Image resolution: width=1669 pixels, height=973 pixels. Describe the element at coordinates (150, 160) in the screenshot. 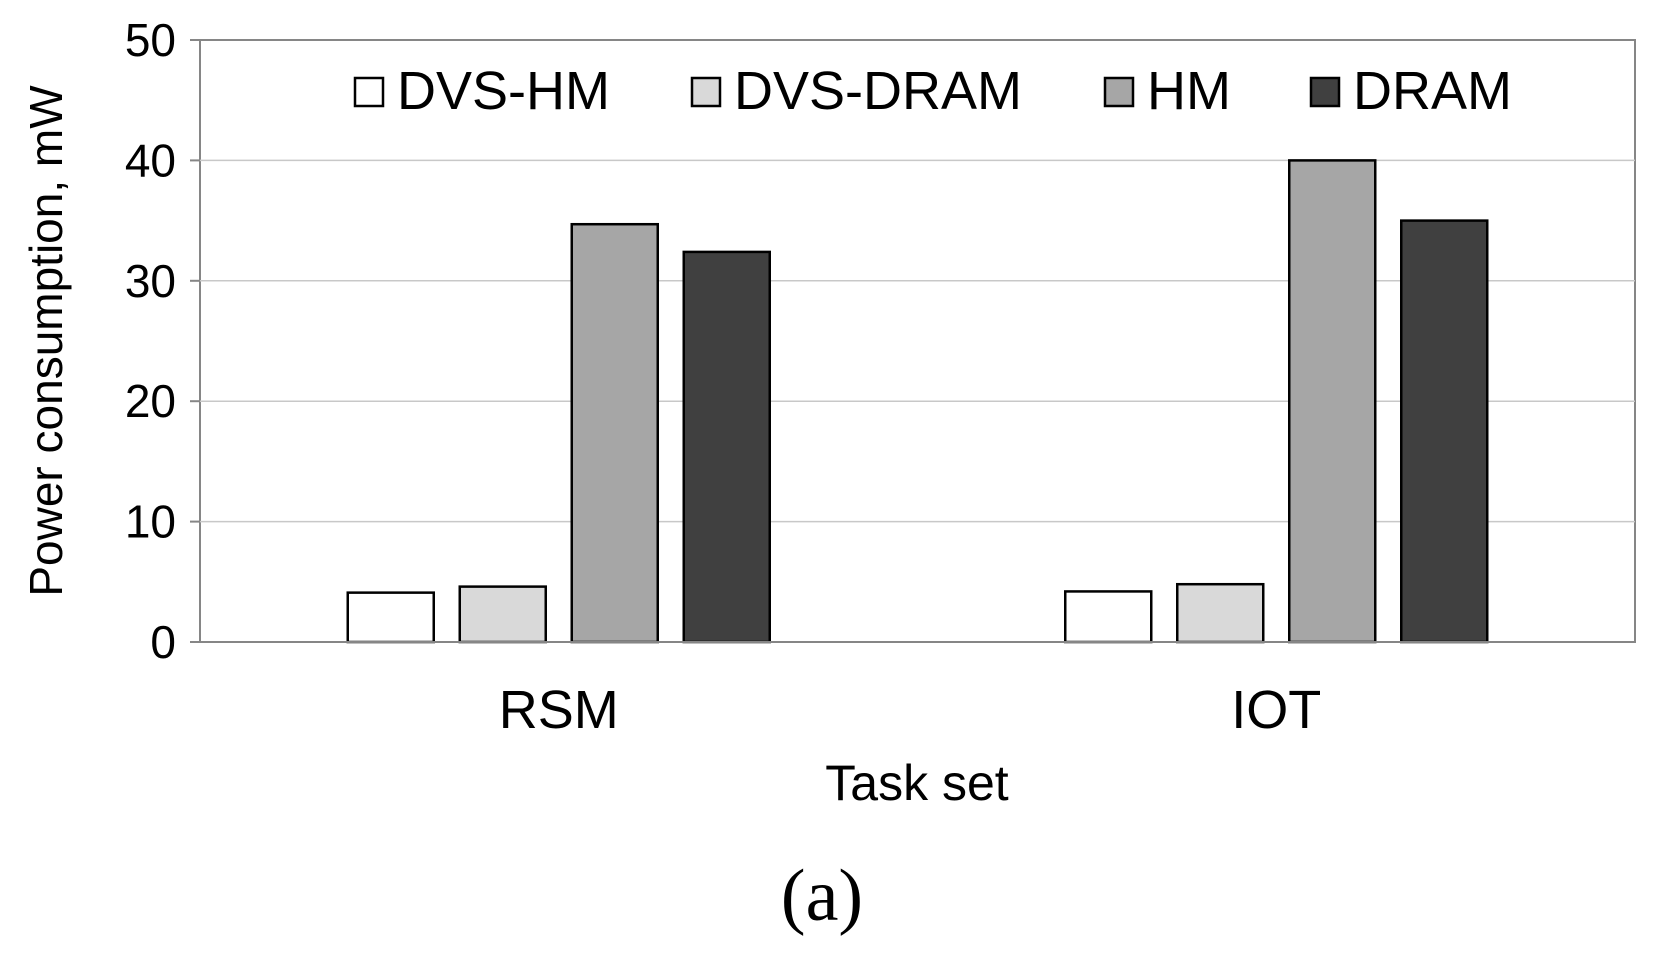

I see `y-tick-label-4: 40` at that location.